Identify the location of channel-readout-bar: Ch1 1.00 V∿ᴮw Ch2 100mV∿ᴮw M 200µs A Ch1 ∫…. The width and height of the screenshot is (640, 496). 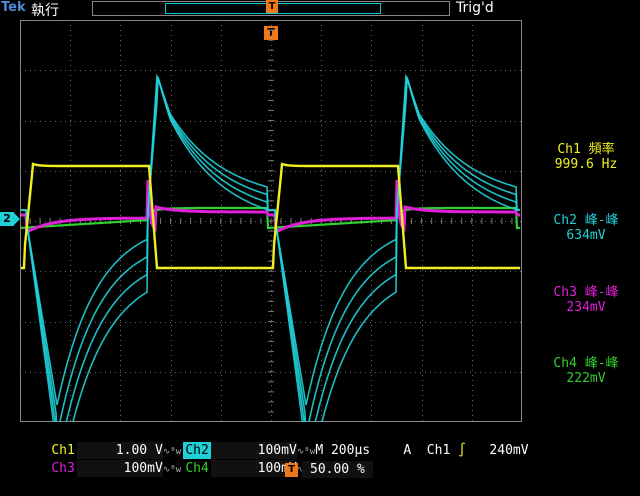
(320, 452).